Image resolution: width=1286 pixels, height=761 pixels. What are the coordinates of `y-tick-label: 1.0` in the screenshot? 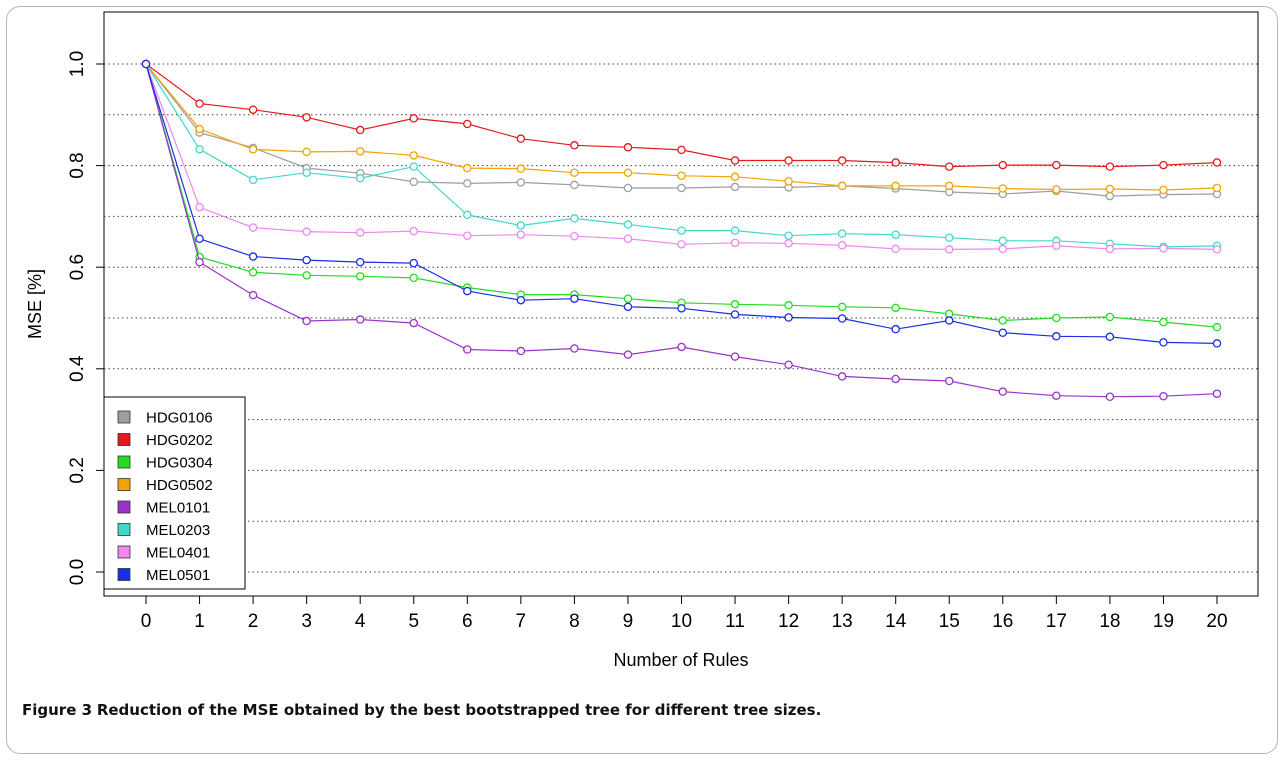 It's located at (77, 64).